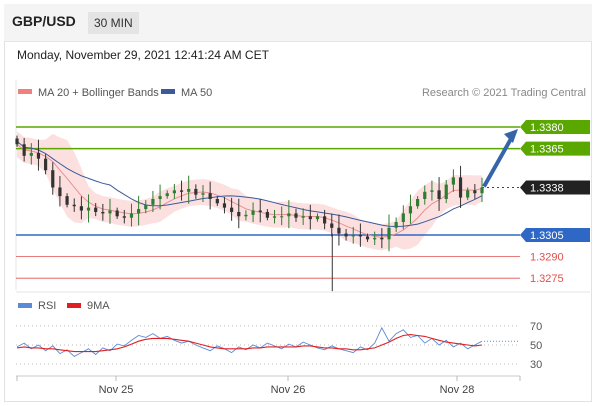 The image size is (596, 406). I want to click on rsi-tick-label: 70, so click(536, 327).